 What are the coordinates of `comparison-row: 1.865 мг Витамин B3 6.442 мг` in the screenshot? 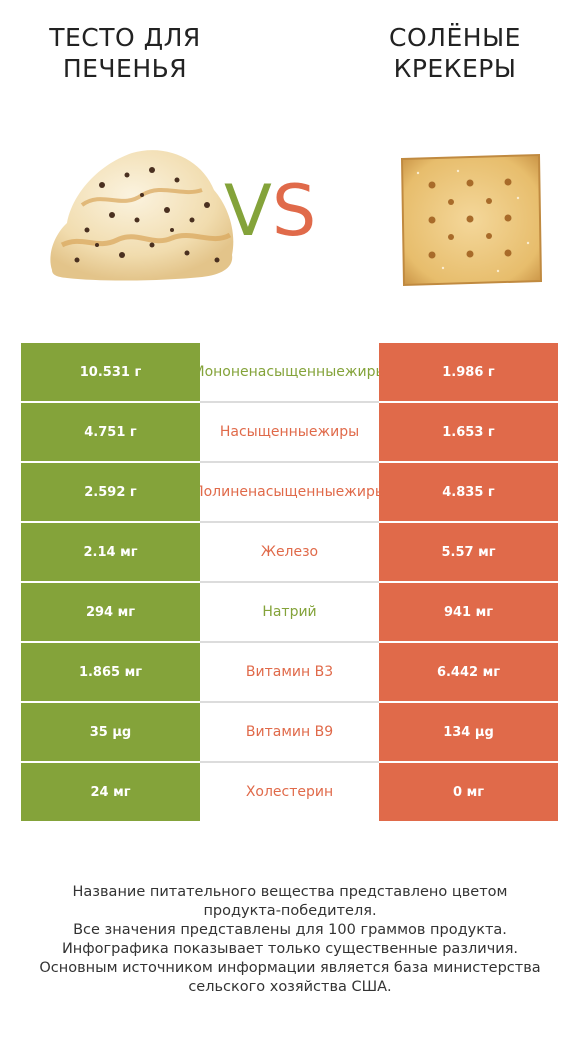 It's located at (289, 673).